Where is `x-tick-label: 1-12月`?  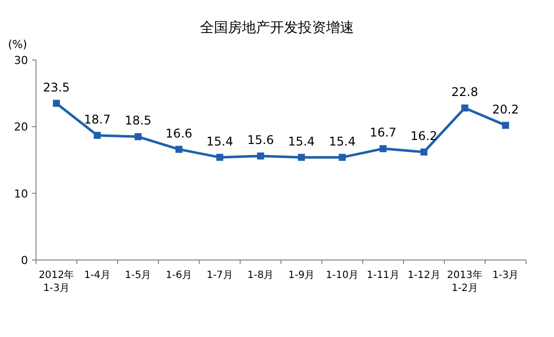
x-tick-label: 1-12月 is located at coordinates (424, 275).